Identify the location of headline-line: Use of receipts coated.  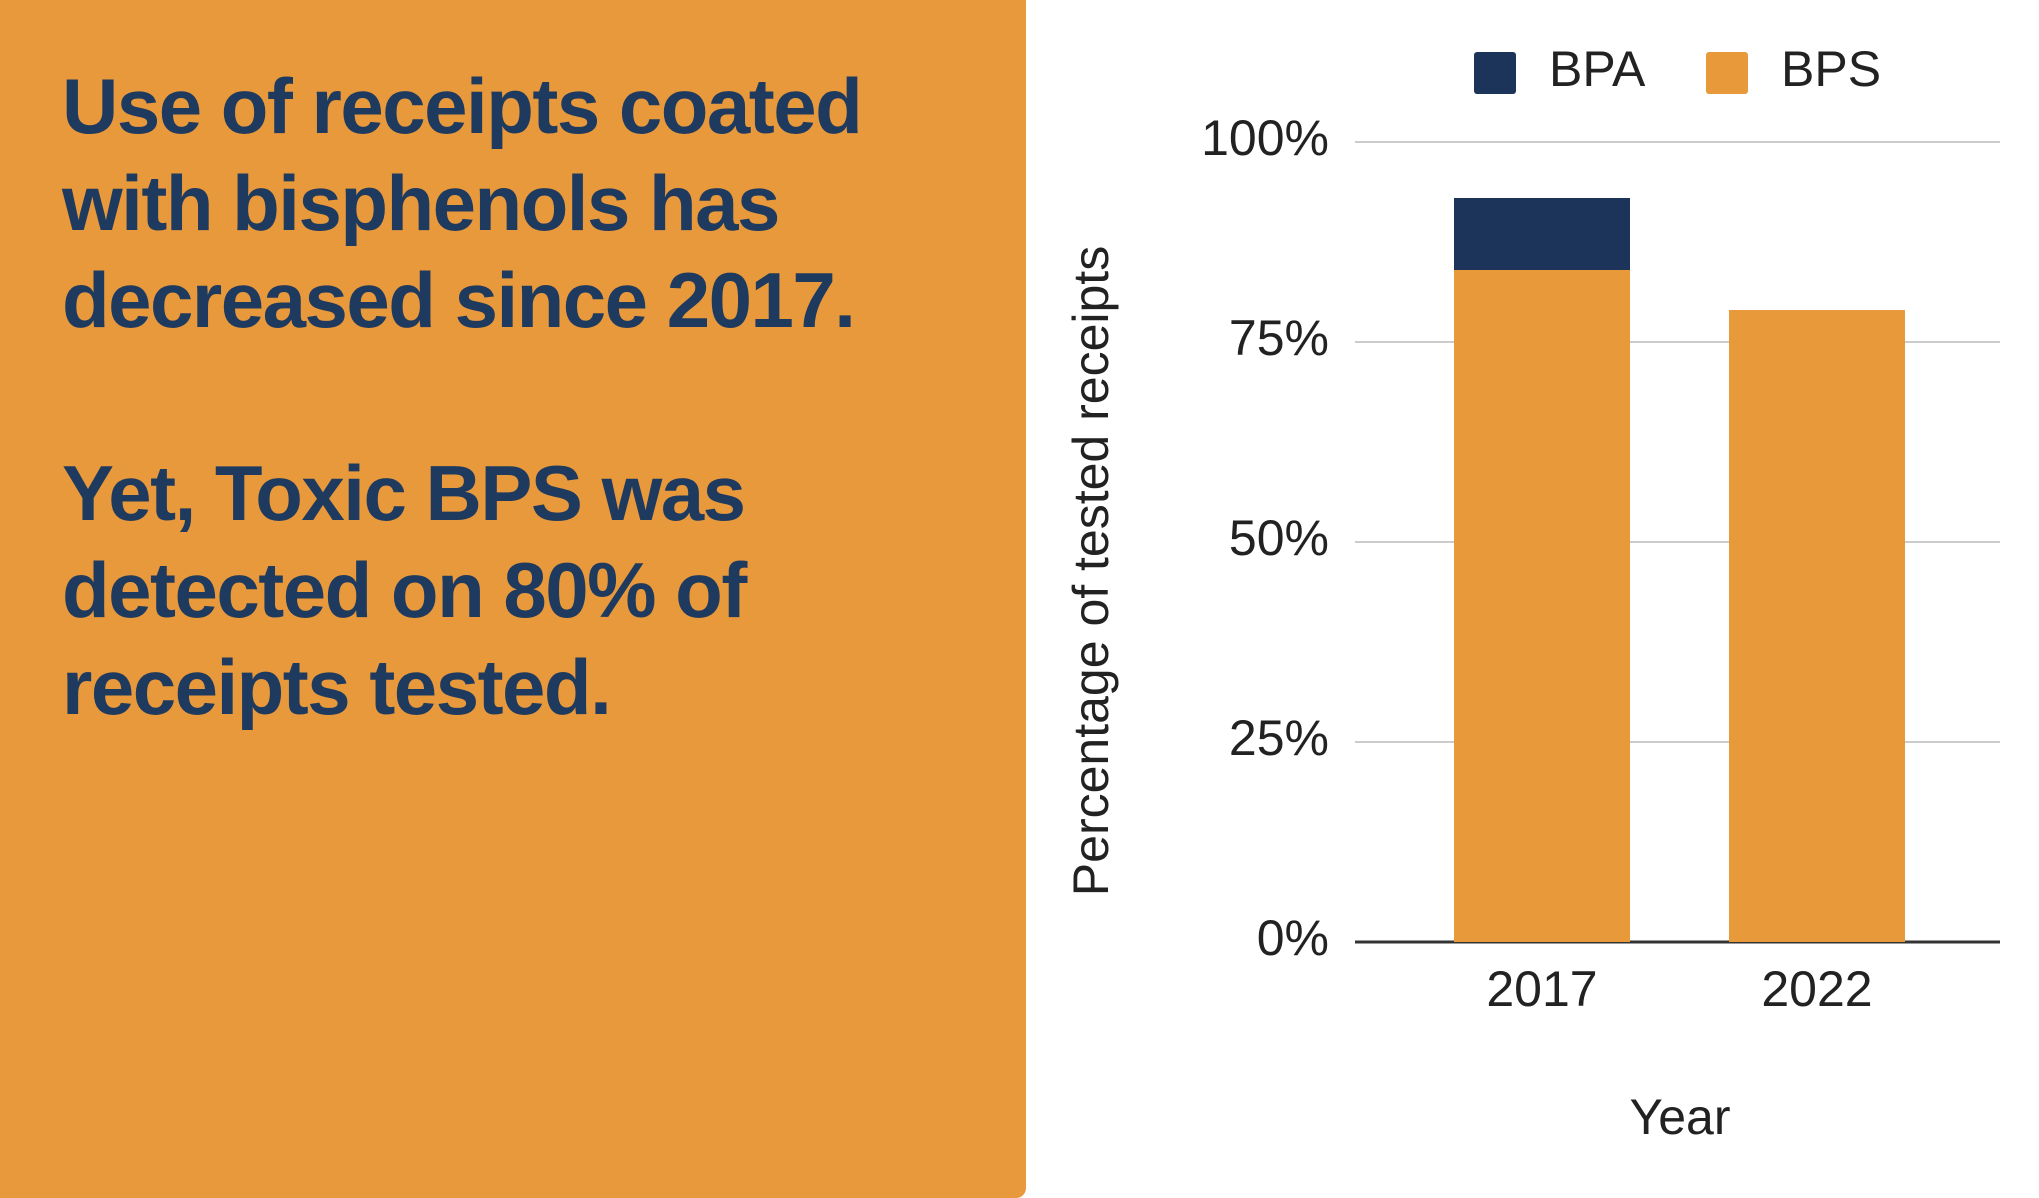
(462, 106).